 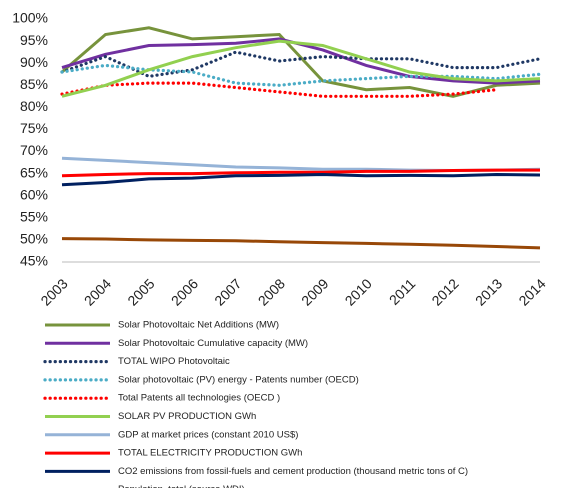 I want to click on x-tick-label: 2009, so click(x=314, y=291).